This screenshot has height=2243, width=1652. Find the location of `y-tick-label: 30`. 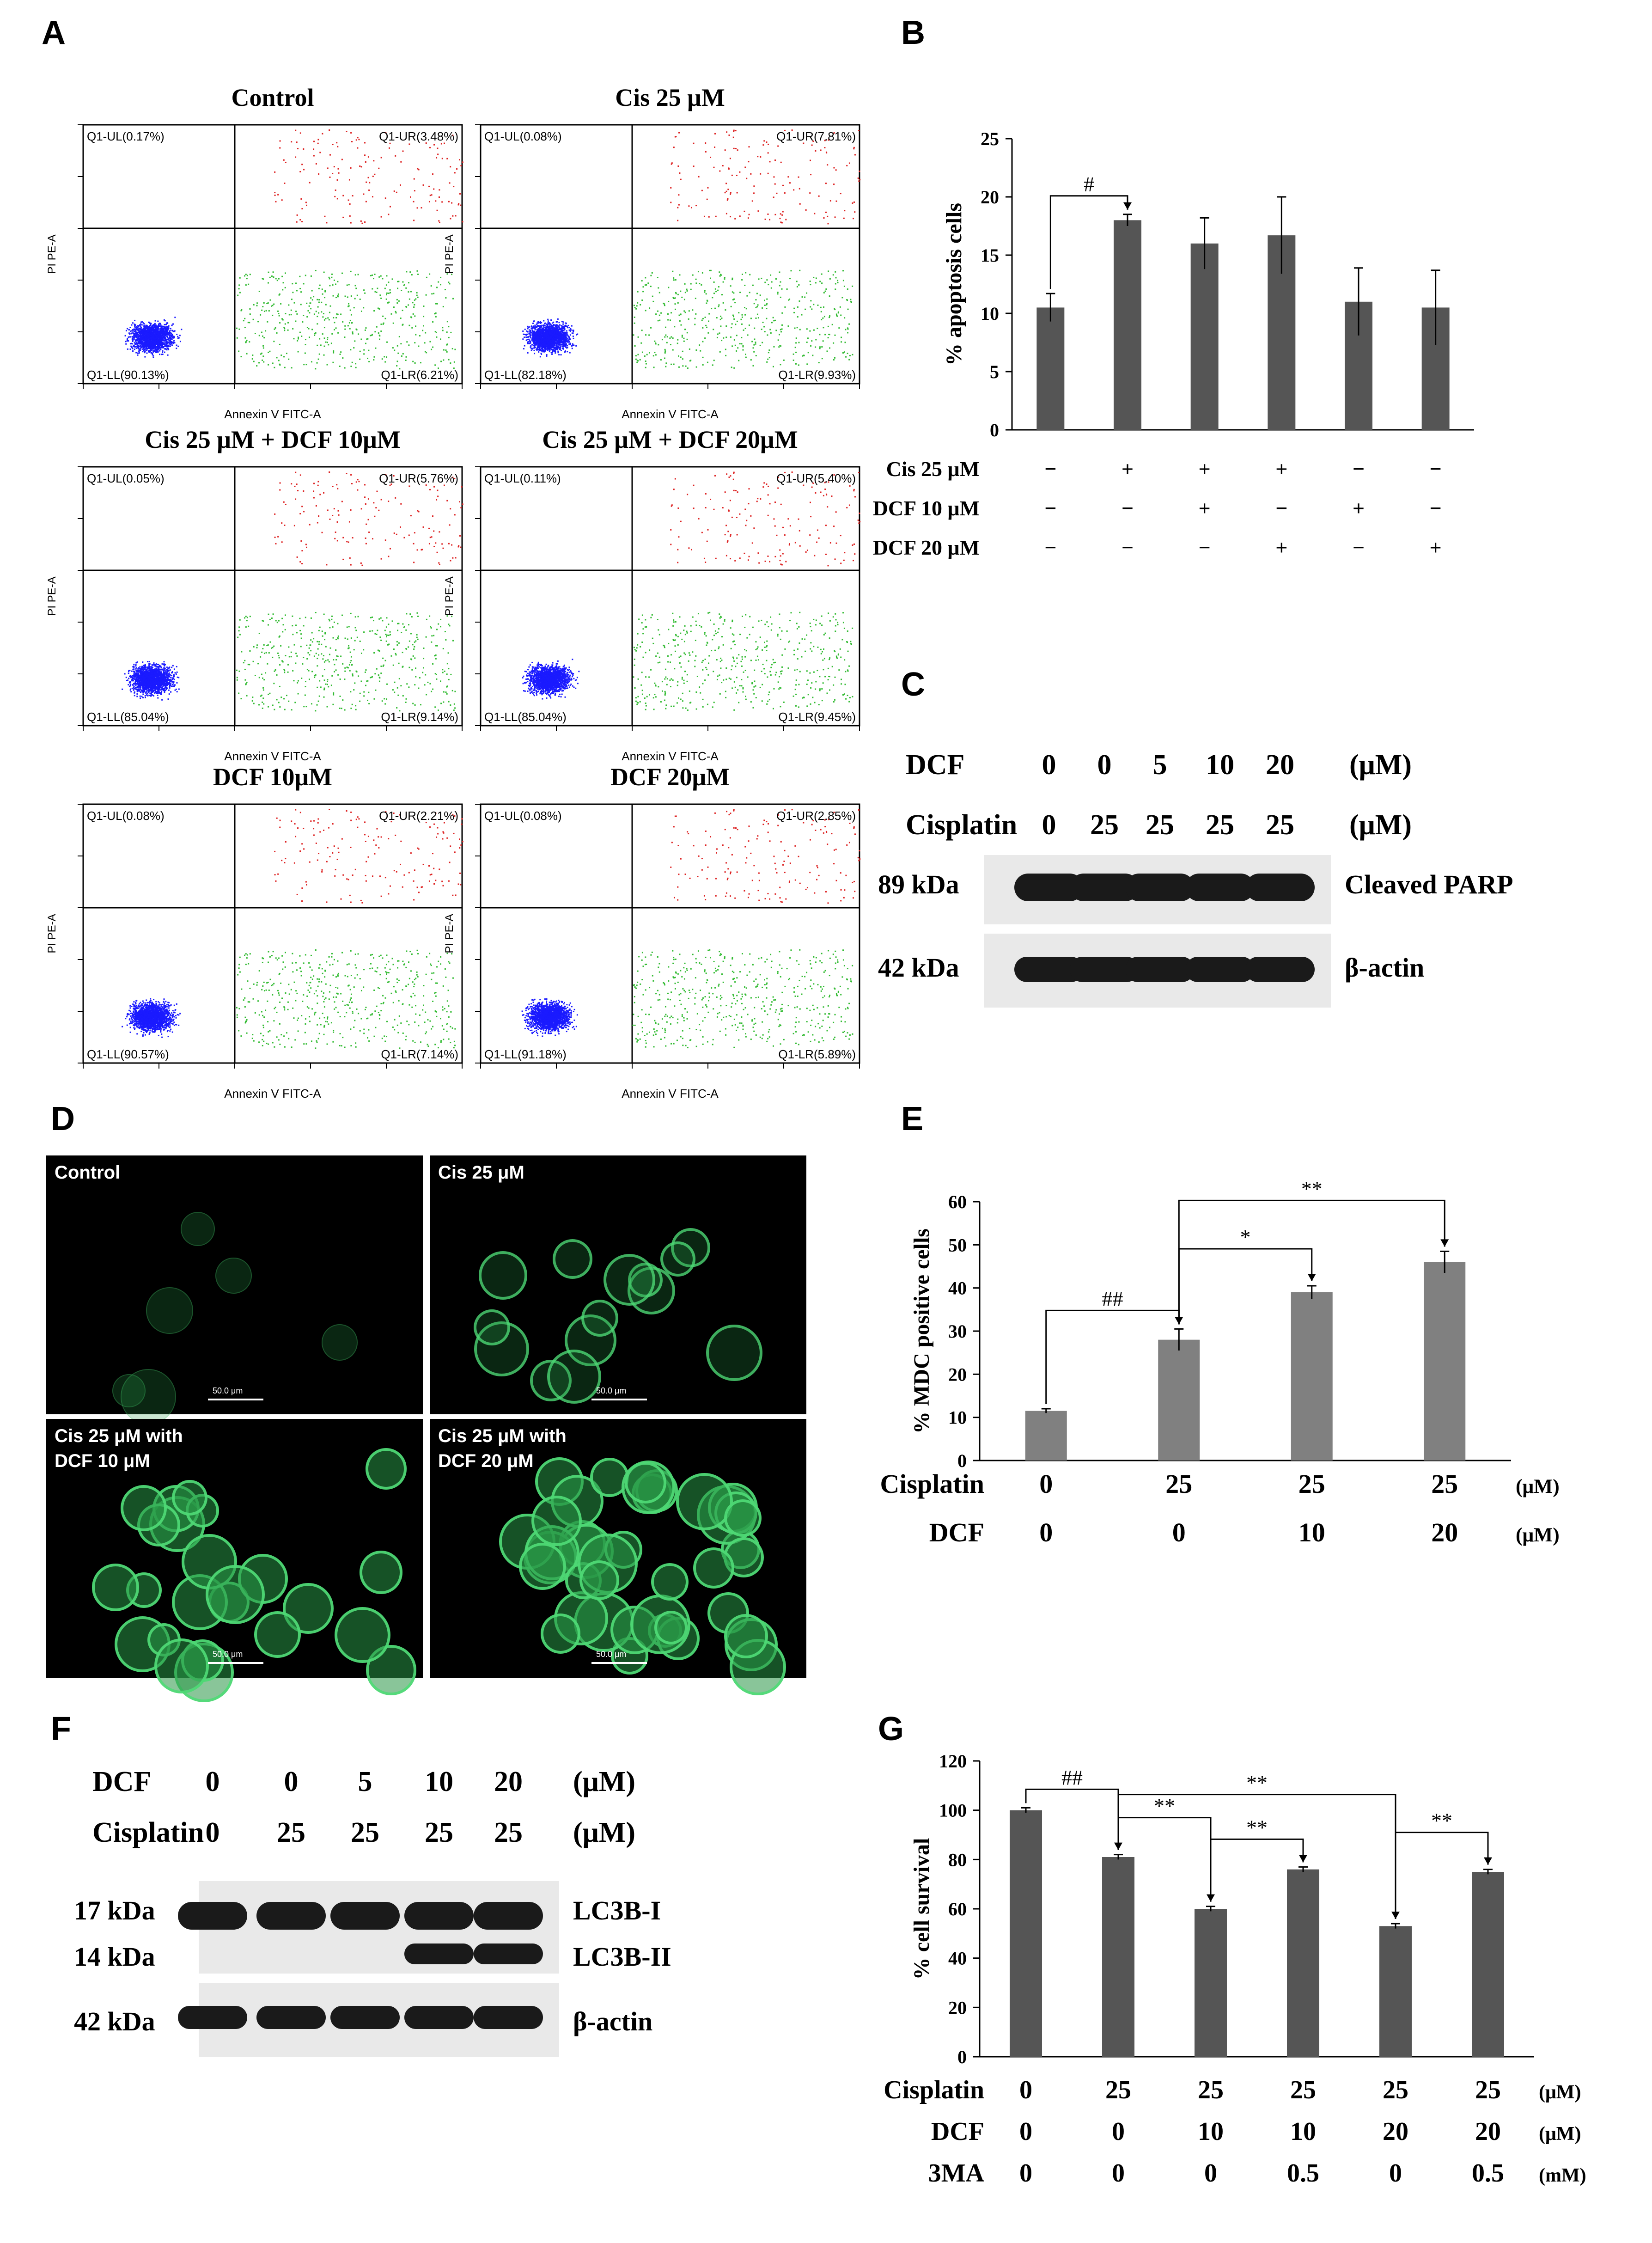

y-tick-label: 30 is located at coordinates (957, 1331).